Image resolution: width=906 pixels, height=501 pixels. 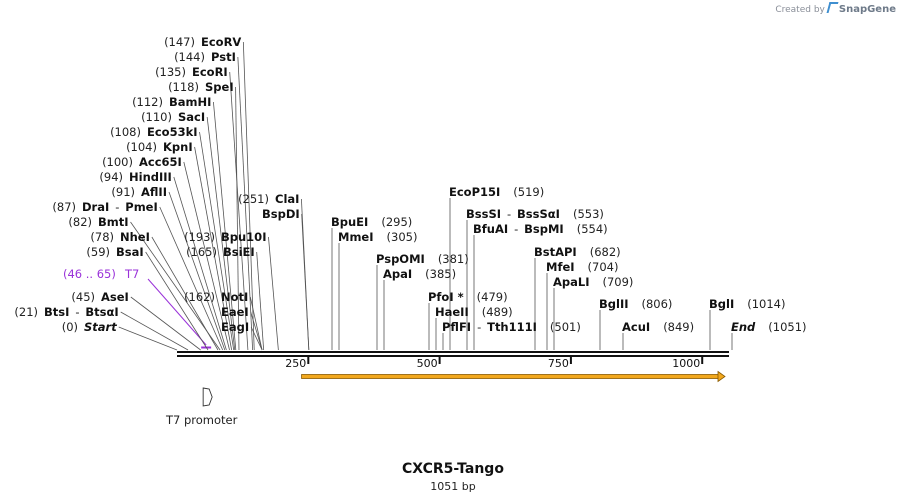 What do you see at coordinates (141, 207) in the screenshot?
I see `site-drai-pmei: PmeI` at bounding box center [141, 207].